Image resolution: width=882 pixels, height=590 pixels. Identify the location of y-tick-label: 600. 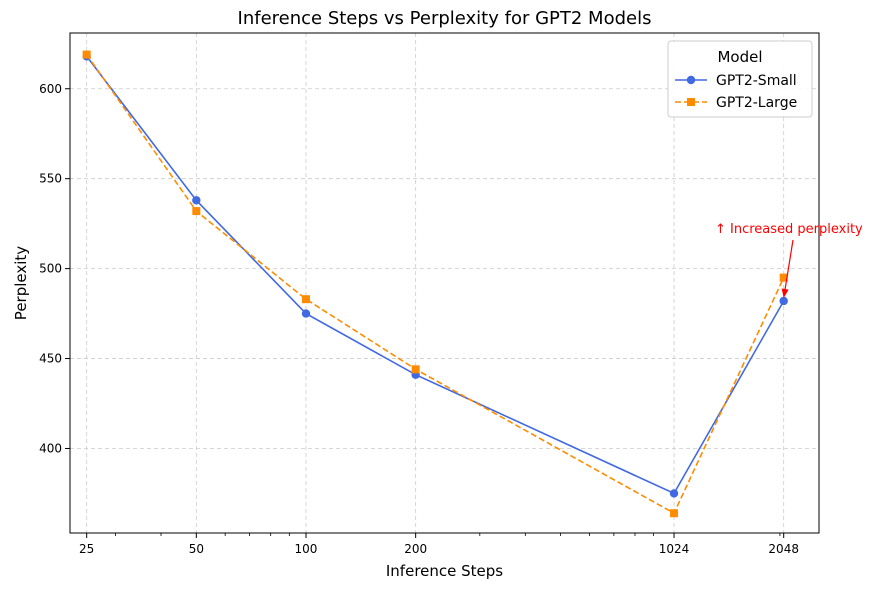
(50, 89).